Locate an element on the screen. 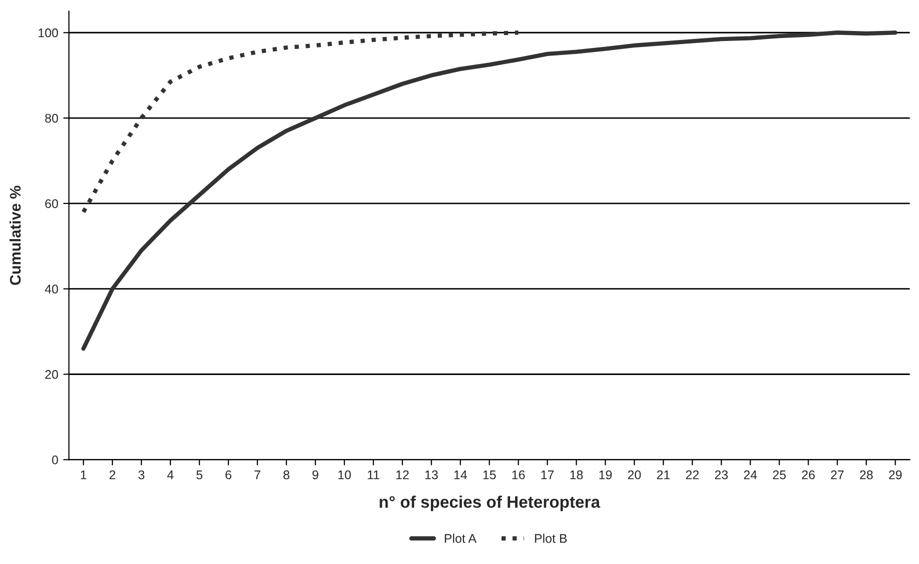  x-tick-label: 4 is located at coordinates (170, 475).